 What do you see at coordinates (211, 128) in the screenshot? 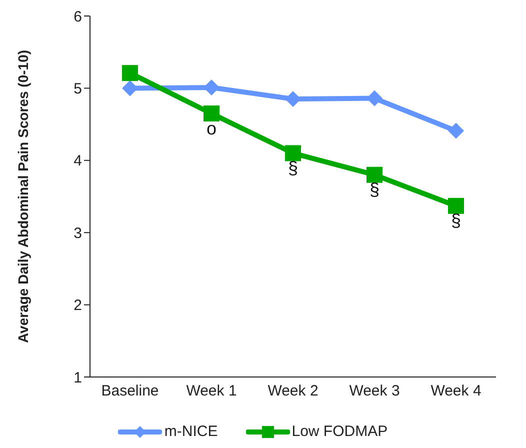
I see `annotation: o` at bounding box center [211, 128].